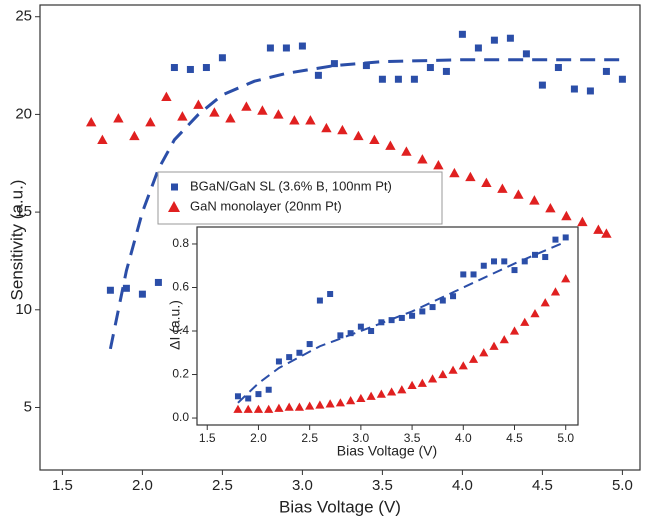  Describe the element at coordinates (565, 438) in the screenshot. I see `x-tick-label: 5.0` at that location.